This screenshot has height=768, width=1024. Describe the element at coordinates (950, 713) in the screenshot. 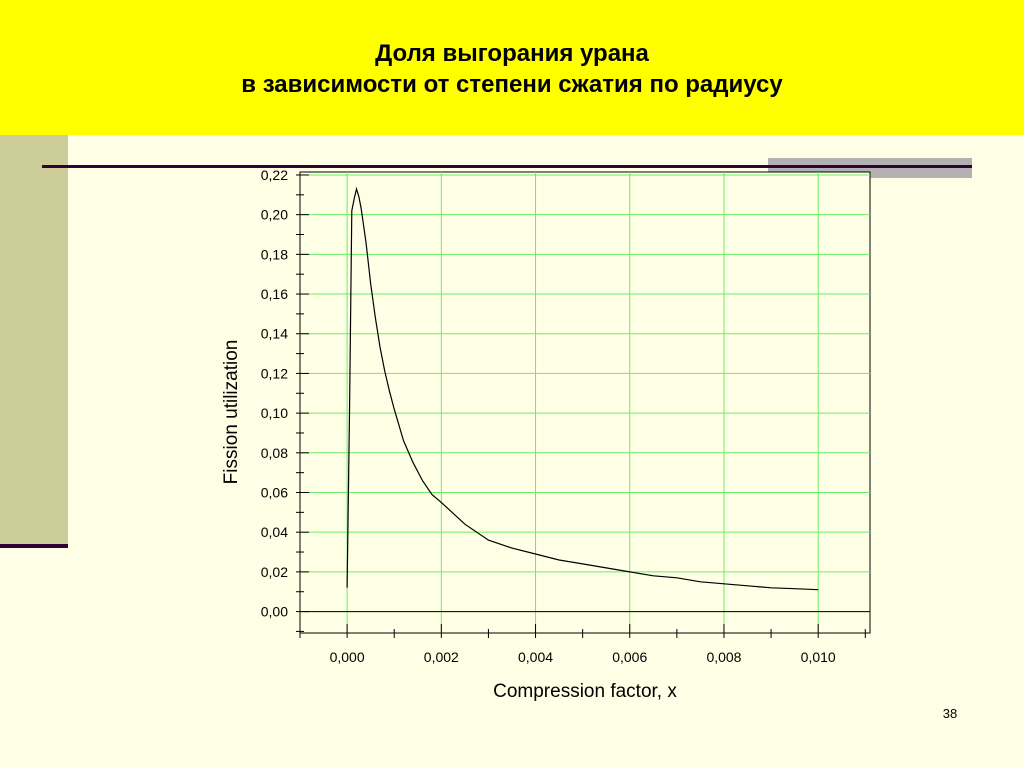

I see `page-number: 38` at that location.